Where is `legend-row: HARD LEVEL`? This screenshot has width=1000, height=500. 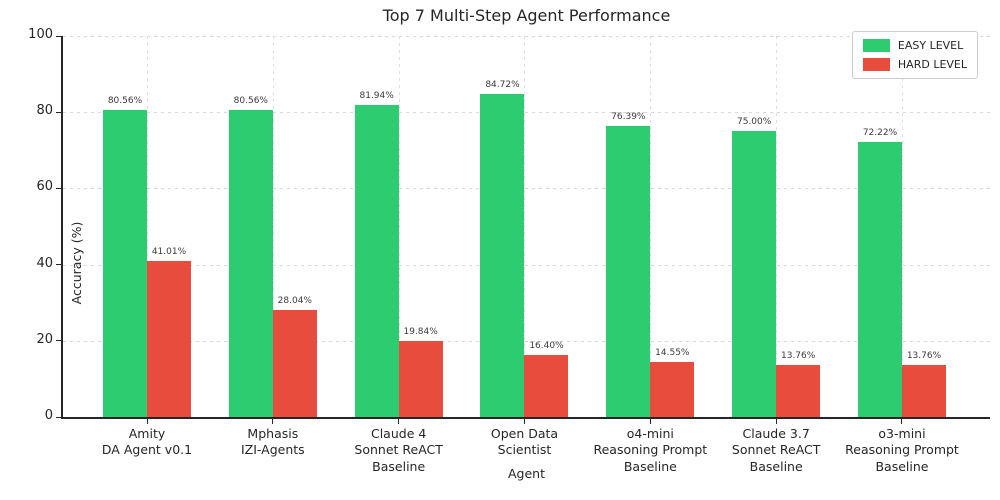 legend-row: HARD LEVEL is located at coordinates (914, 64).